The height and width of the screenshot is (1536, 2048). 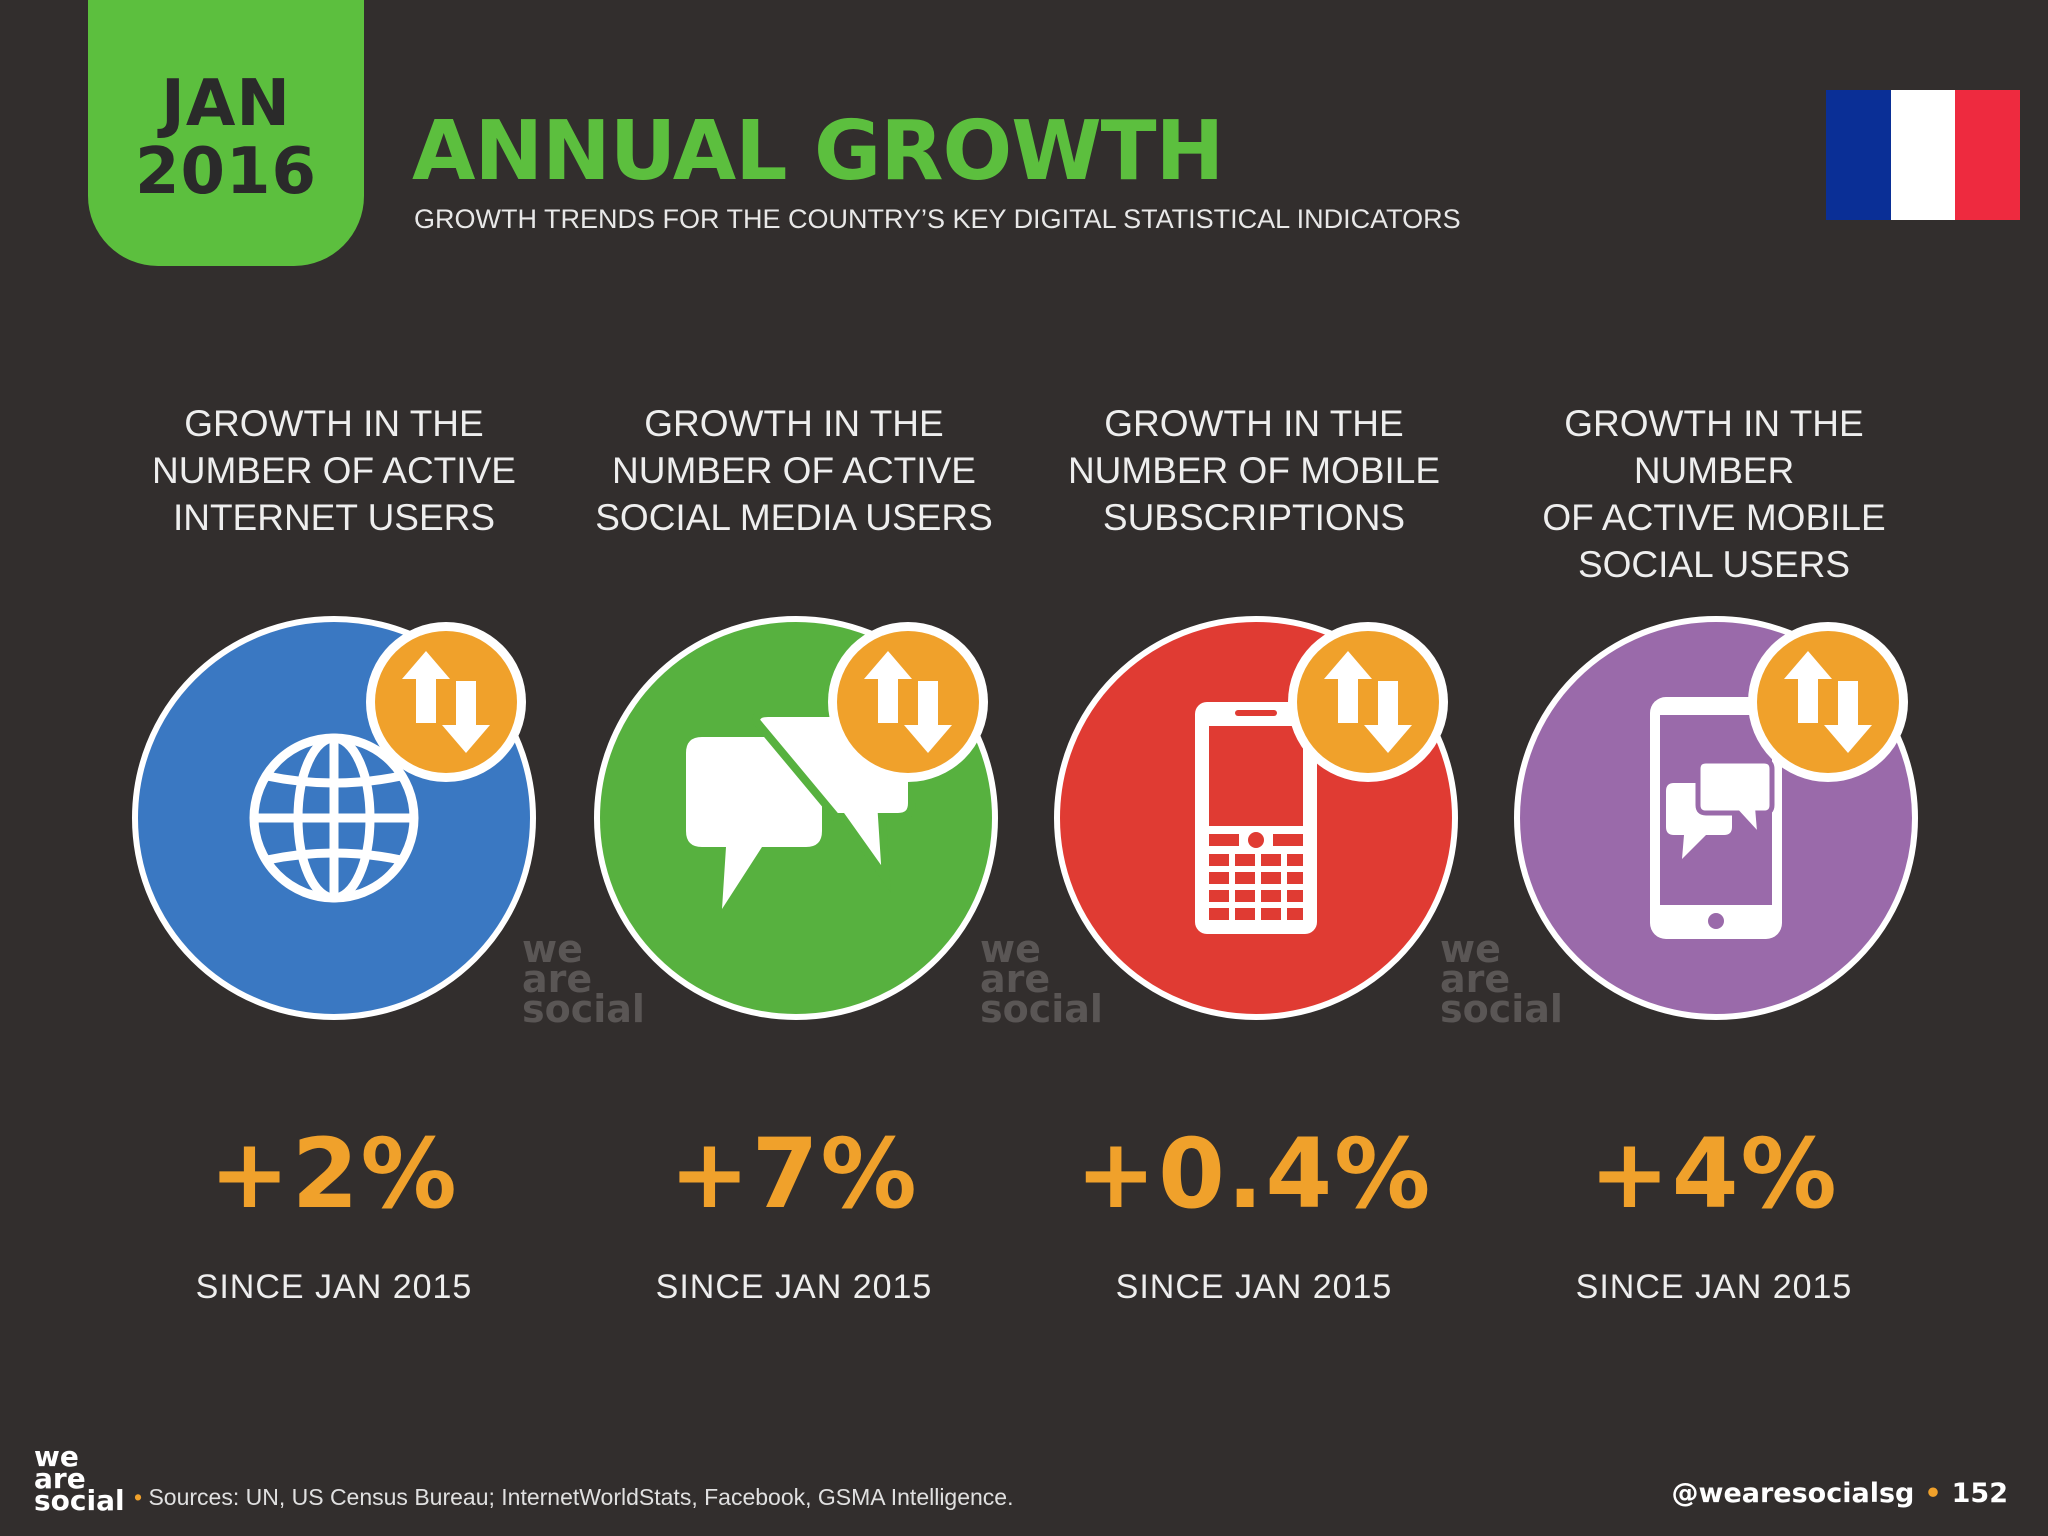 I want to click on stat-heading-line: NUMBER OF MOBILE, so click(x=1254, y=470).